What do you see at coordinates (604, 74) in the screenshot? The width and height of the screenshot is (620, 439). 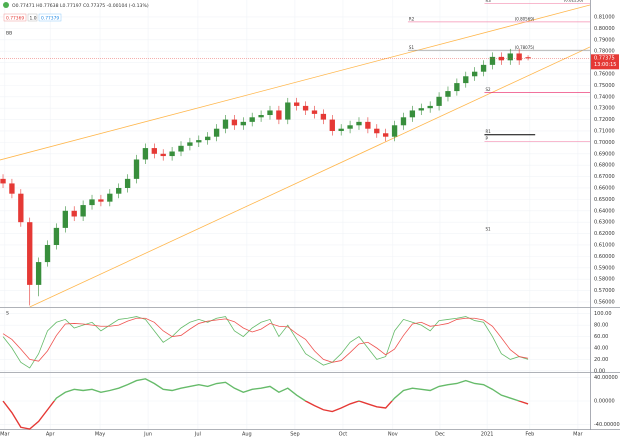 I see `y-tick-label: 0.76000` at bounding box center [604, 74].